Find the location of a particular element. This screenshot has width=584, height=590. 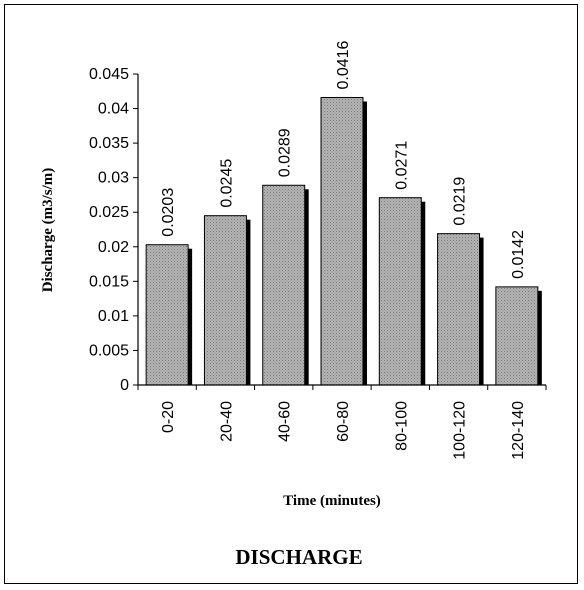

data-label-60-80: 0.0416 is located at coordinates (343, 64).